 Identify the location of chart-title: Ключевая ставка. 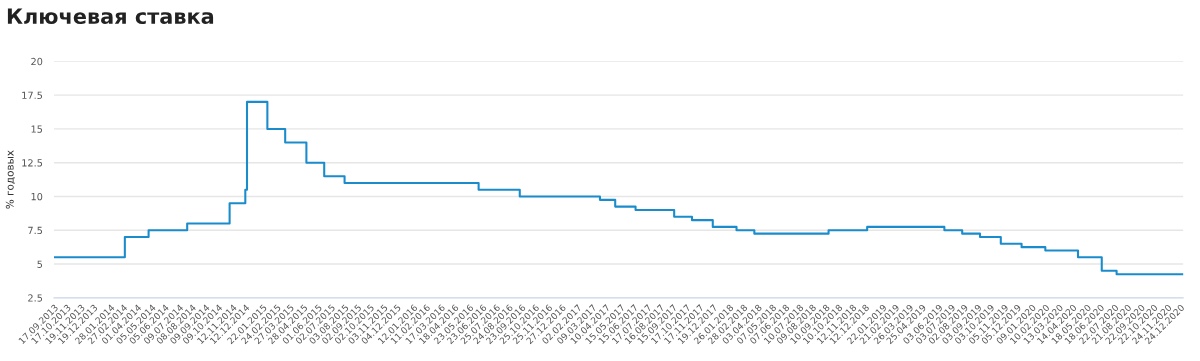
(110, 16).